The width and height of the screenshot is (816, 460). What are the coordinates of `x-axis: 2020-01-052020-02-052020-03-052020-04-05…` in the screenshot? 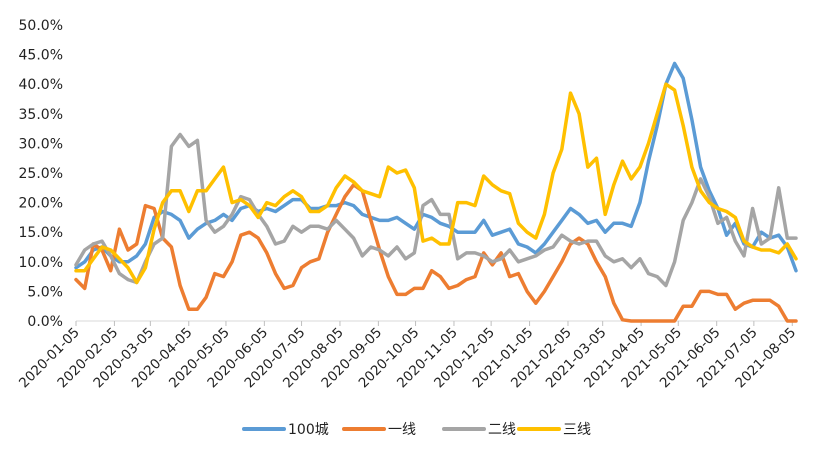 It's located at (407, 355).